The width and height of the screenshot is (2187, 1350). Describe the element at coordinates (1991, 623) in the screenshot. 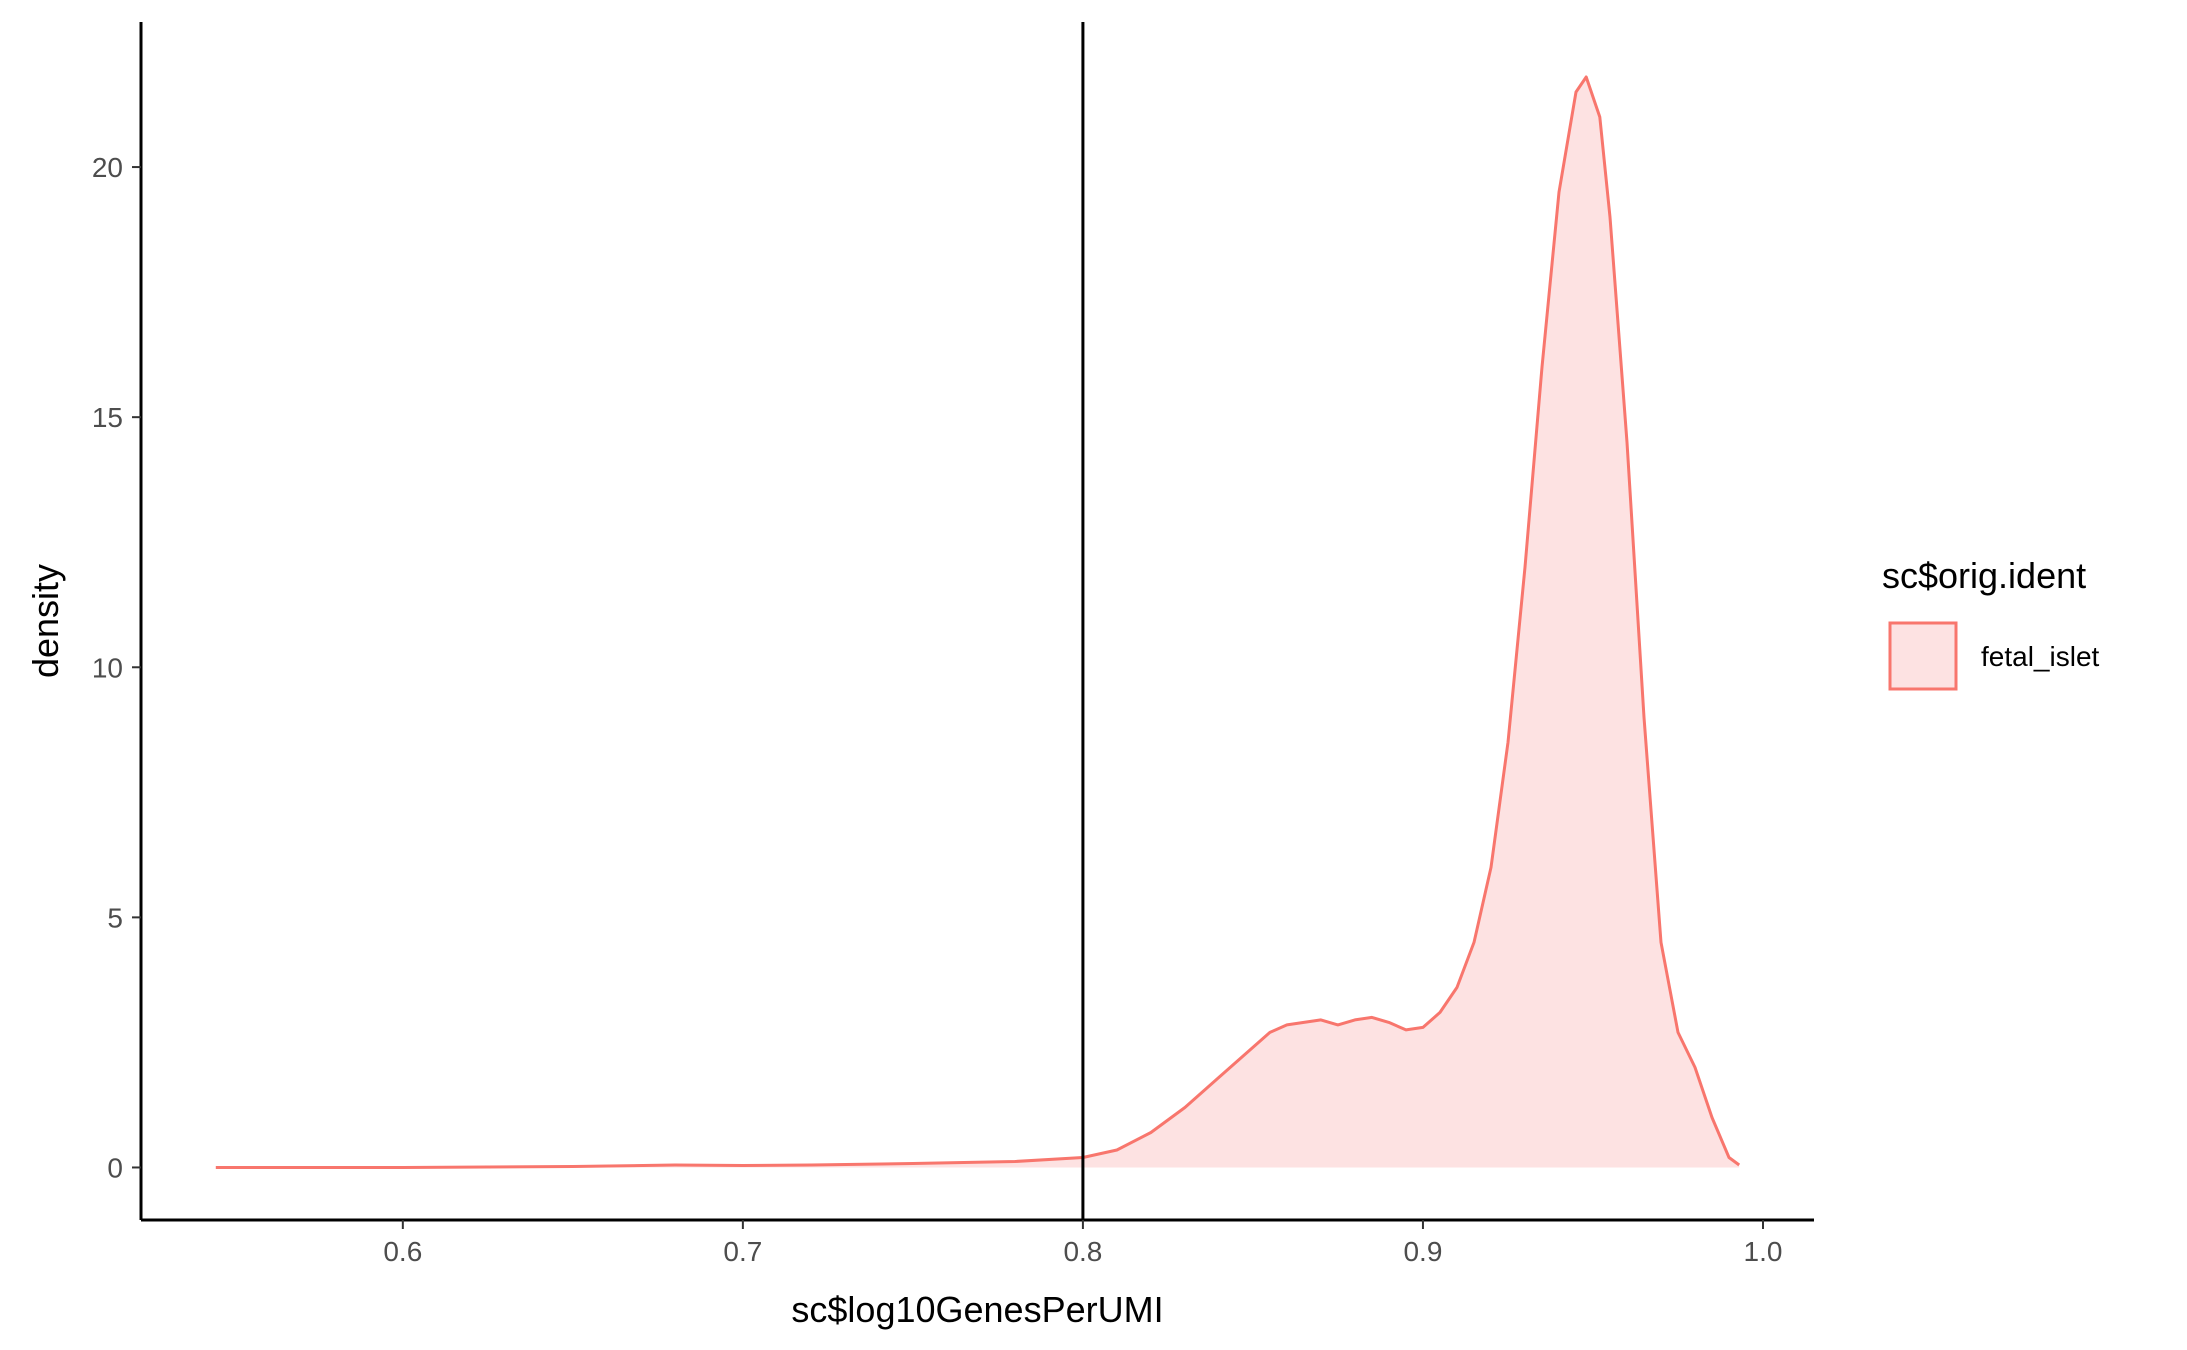

I see `legend: sc$orig.ident fetal_islet` at that location.